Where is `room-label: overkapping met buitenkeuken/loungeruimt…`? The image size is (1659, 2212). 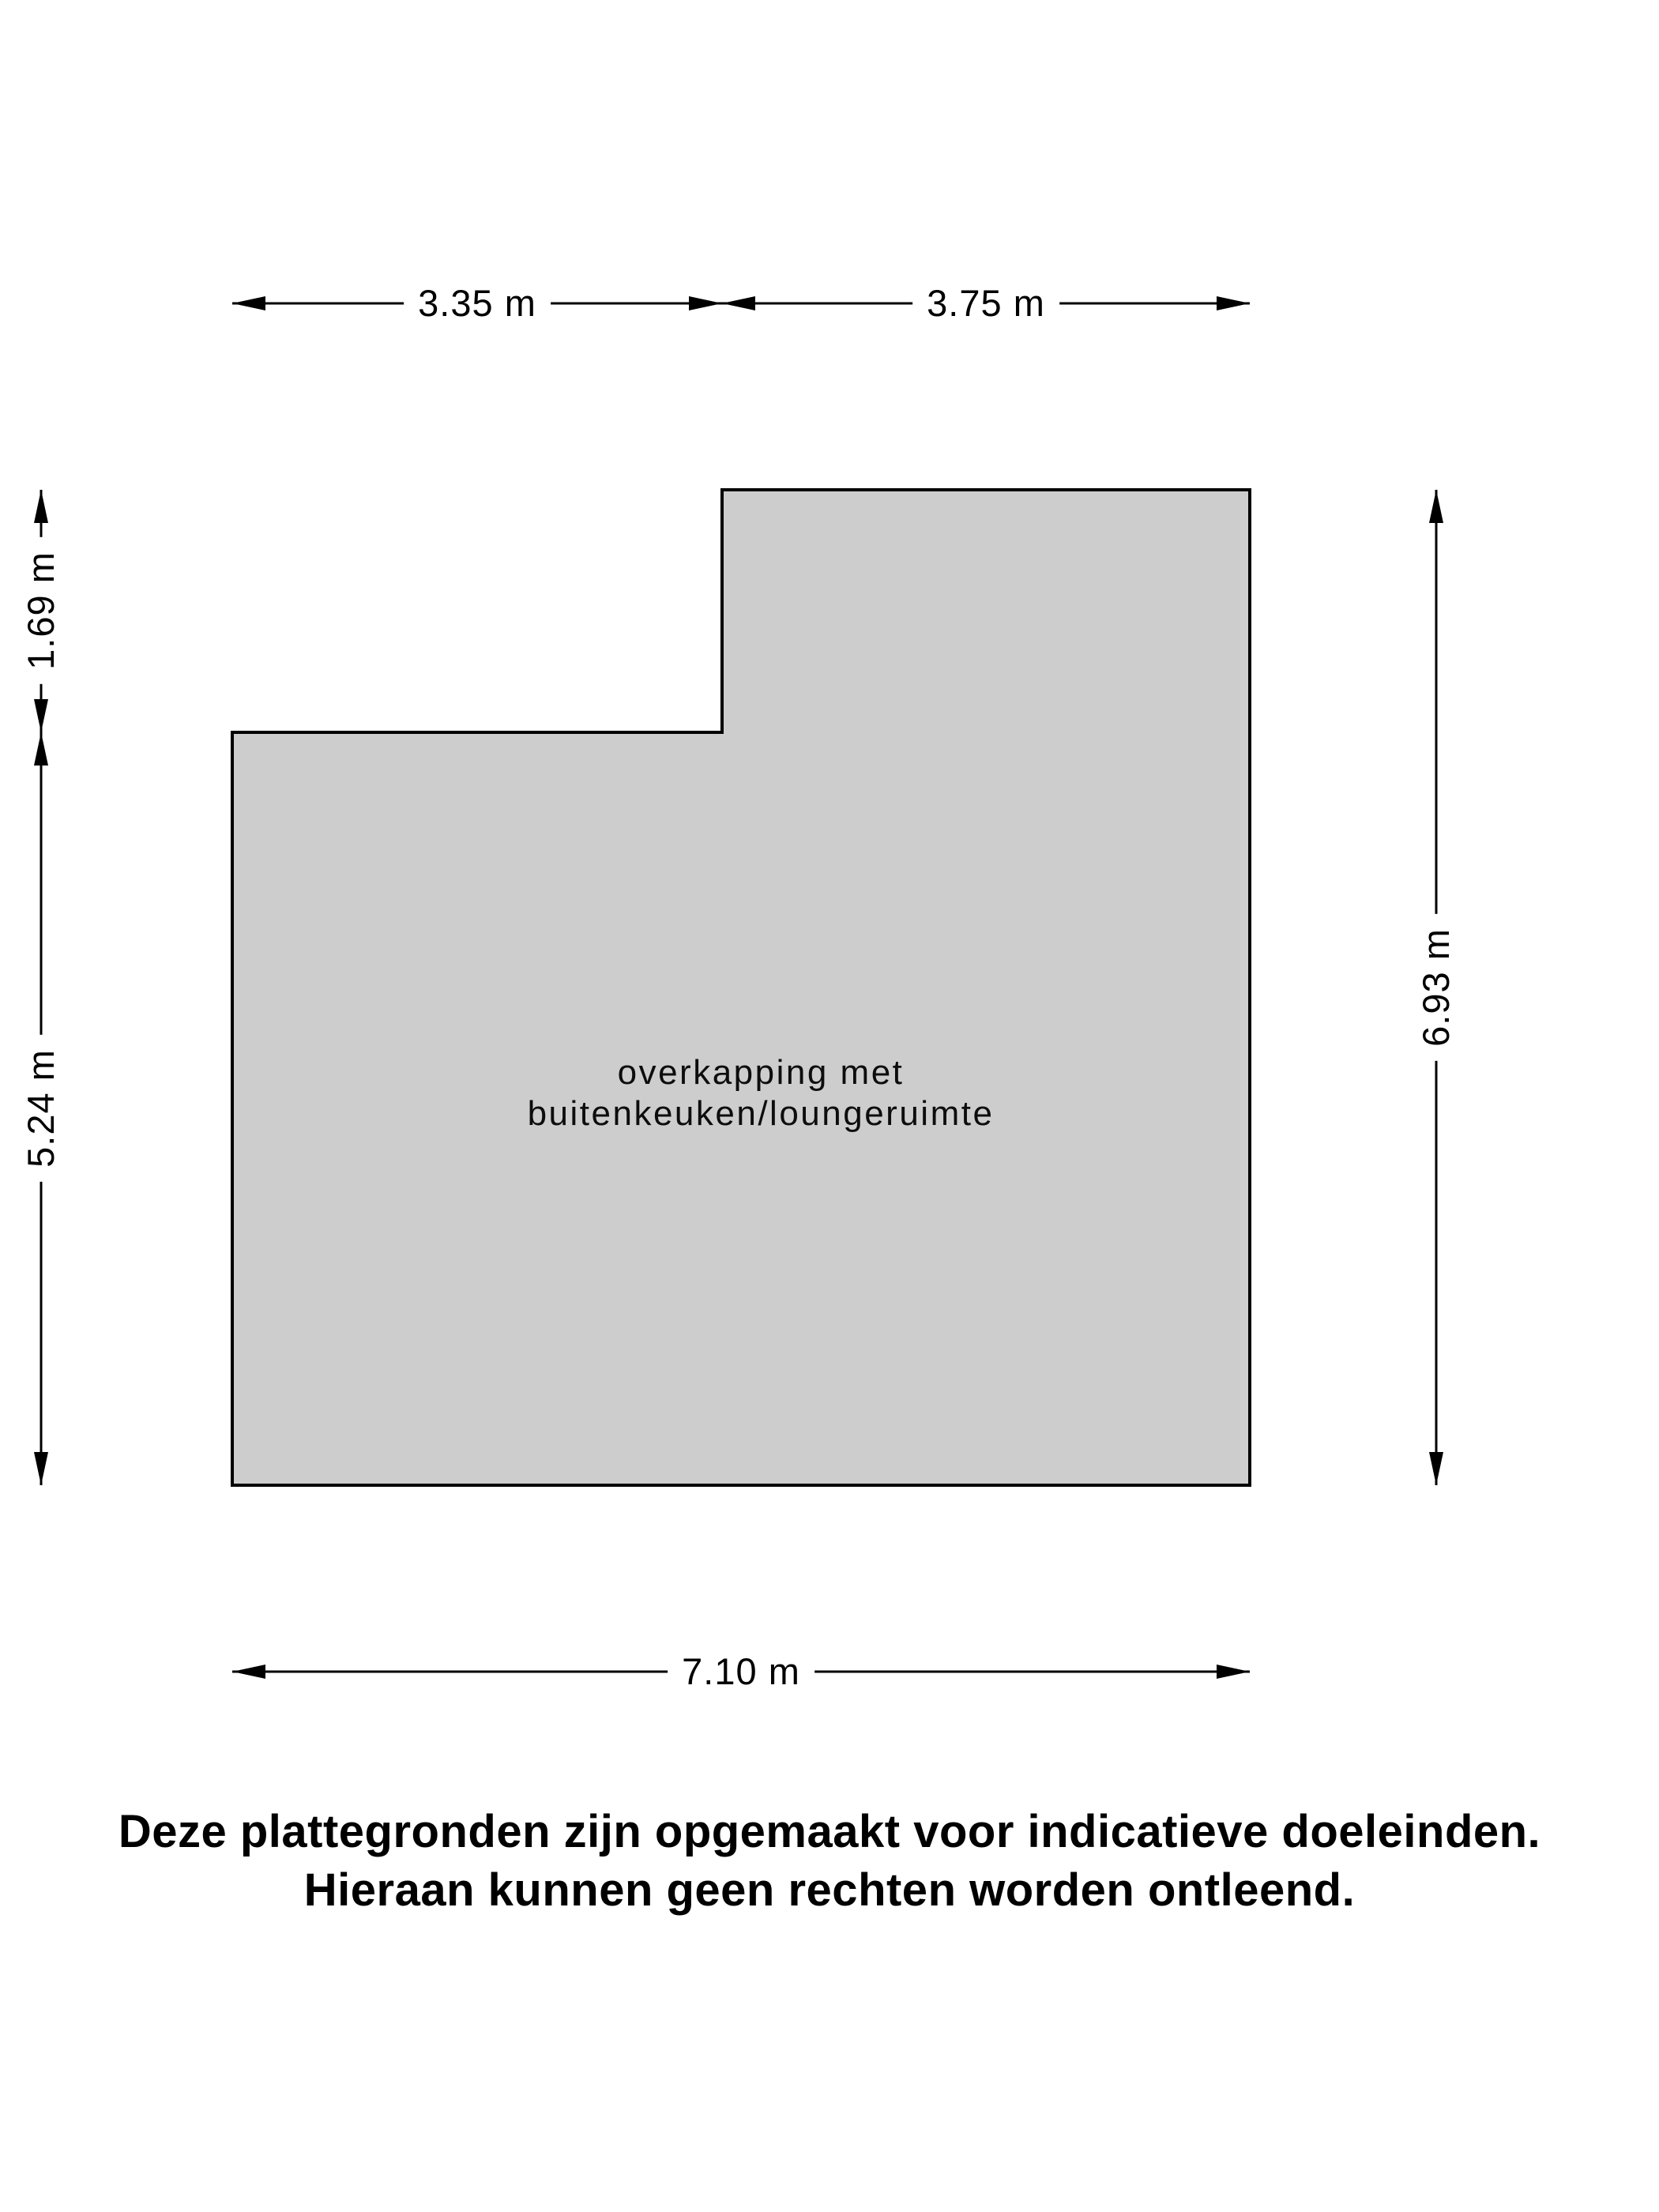 room-label: overkapping met buitenkeuken/loungeruimt… is located at coordinates (761, 1093).